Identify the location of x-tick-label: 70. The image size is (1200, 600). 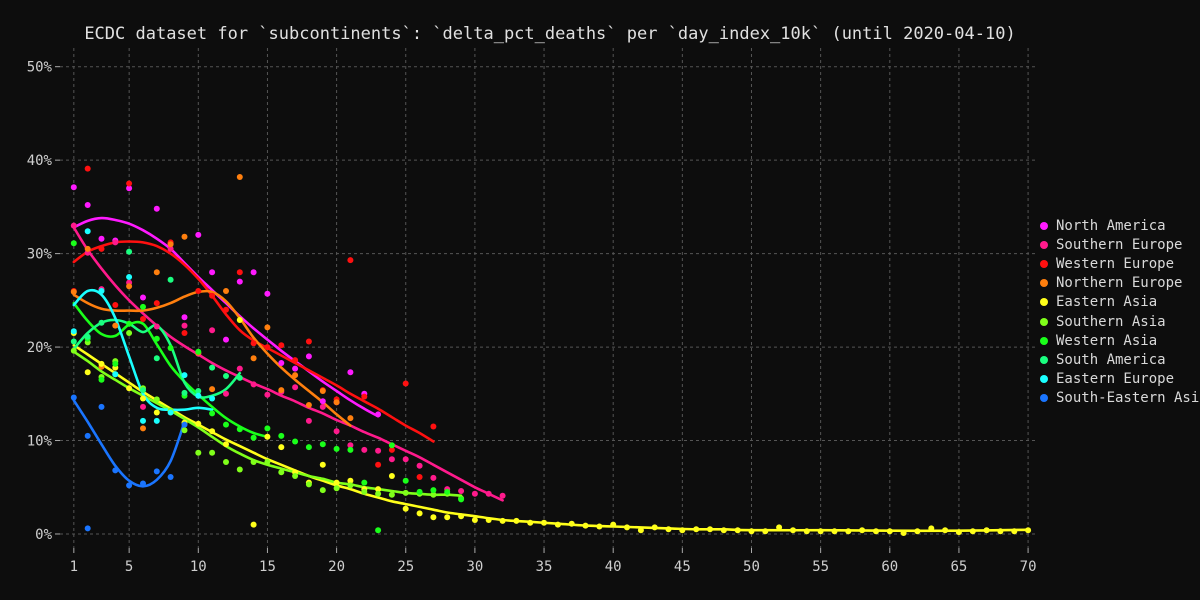
(1028, 567).